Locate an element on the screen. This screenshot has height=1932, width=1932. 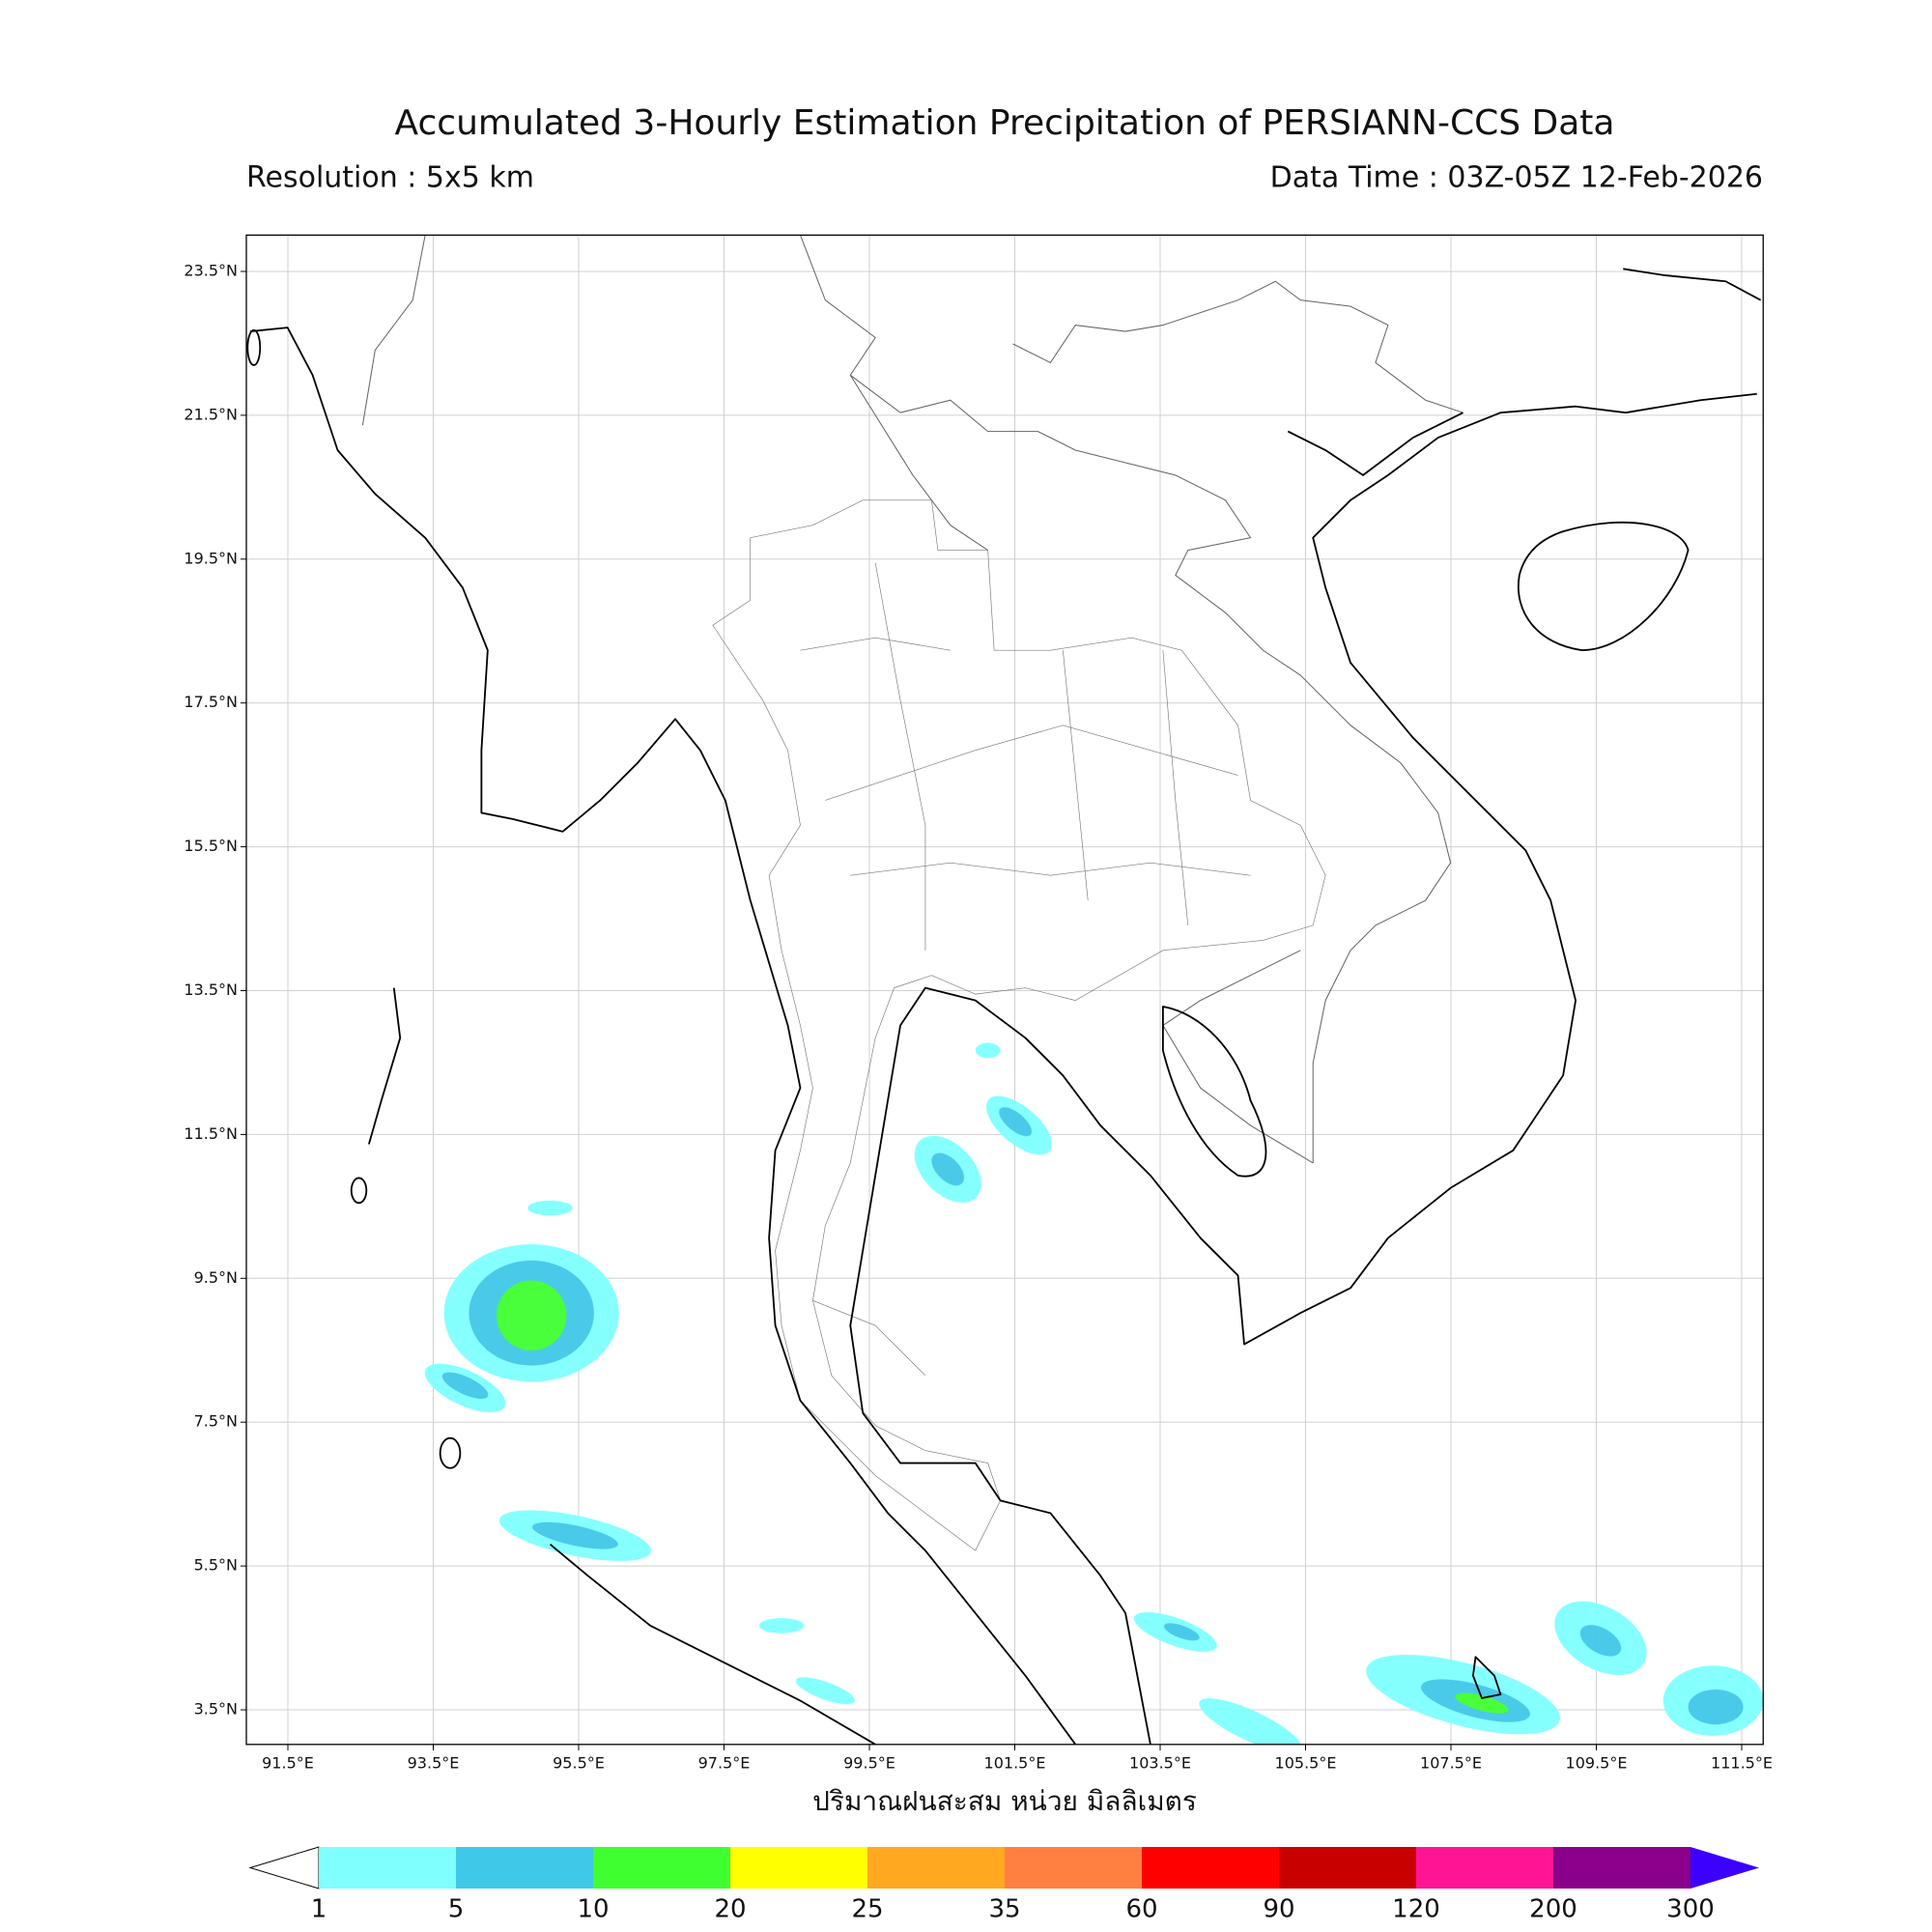
colorbar-tick-label: 20 is located at coordinates (730, 1909).